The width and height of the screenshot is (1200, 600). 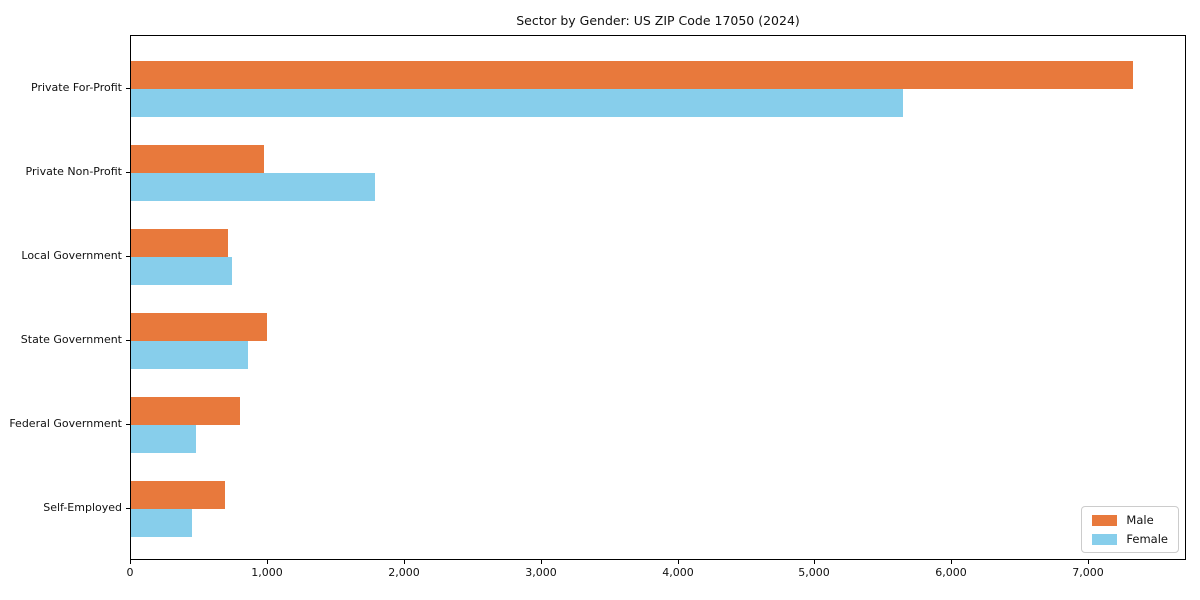 I want to click on y-axis-label: Local Government, so click(x=71, y=255).